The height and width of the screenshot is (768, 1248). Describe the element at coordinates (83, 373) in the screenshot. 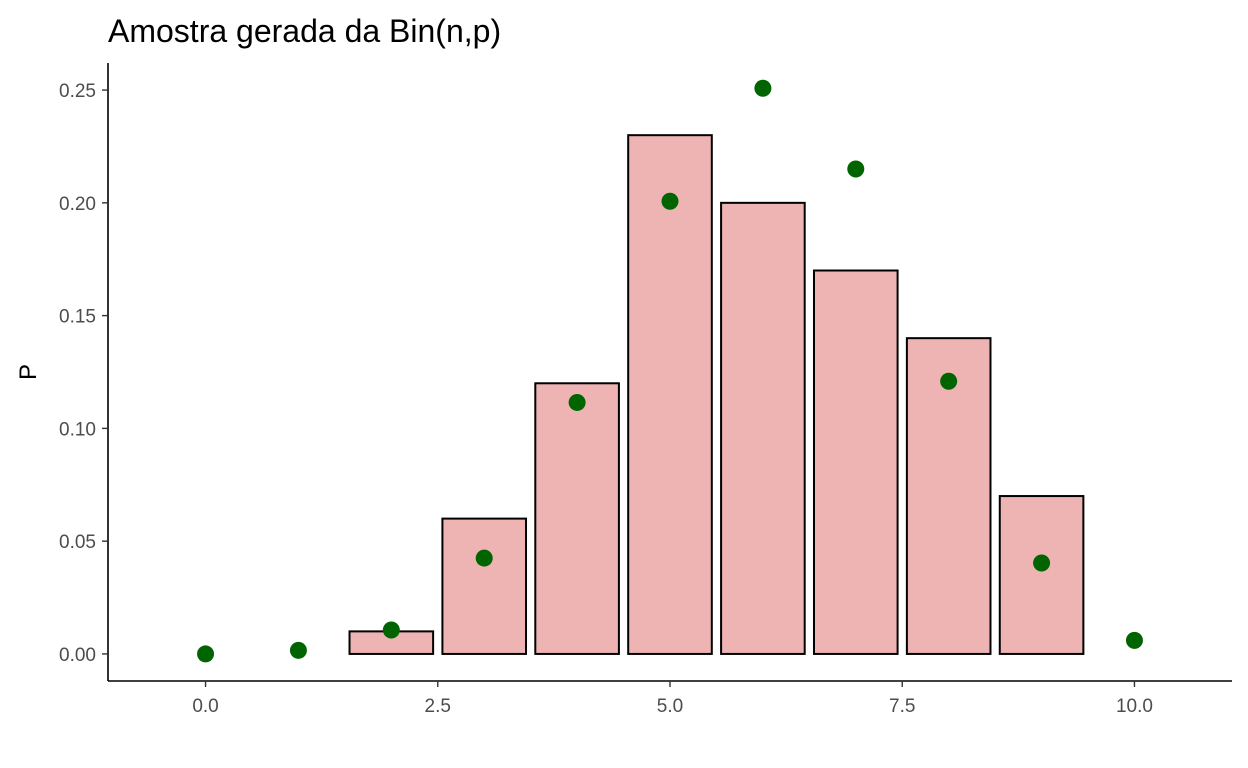

I see `y-axis-ticks: 0.00 0.05 0.10 0.15 0.20 0.25` at that location.